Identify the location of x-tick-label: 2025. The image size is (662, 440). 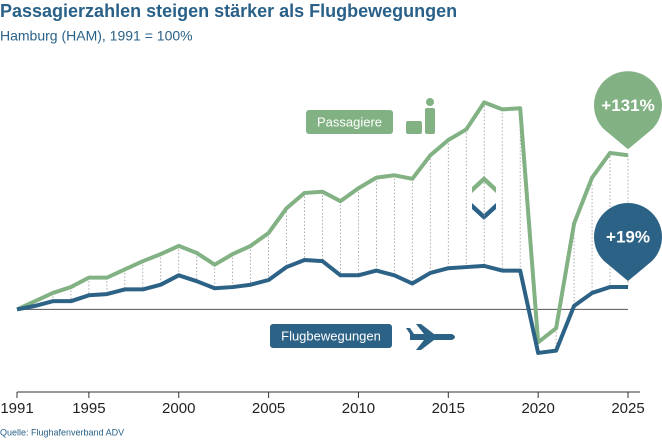
(627, 408).